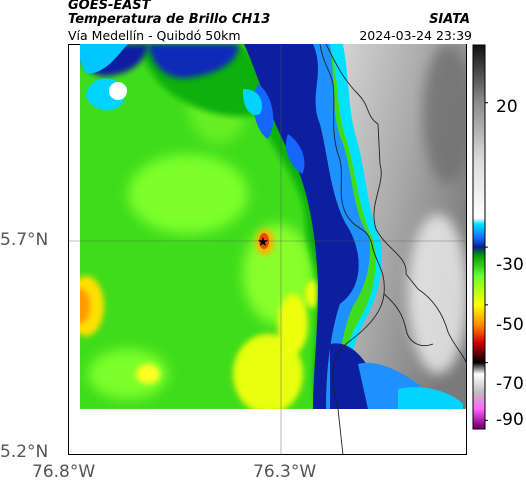 This screenshot has width=526, height=491. Describe the element at coordinates (118, 91) in the screenshot. I see `overshooting-top-white` at that location.